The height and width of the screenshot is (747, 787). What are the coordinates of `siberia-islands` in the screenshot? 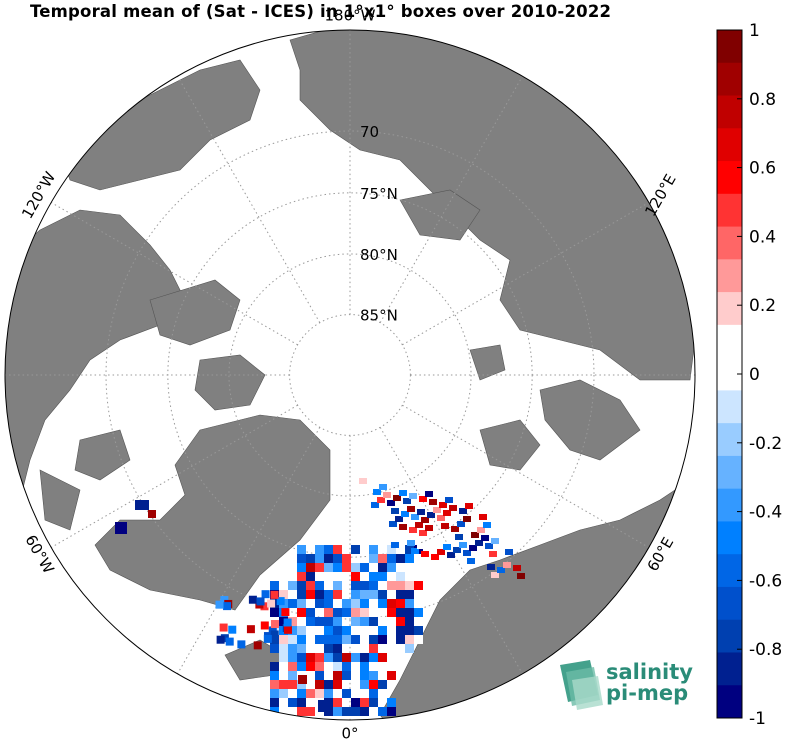 It's located at (440, 215).